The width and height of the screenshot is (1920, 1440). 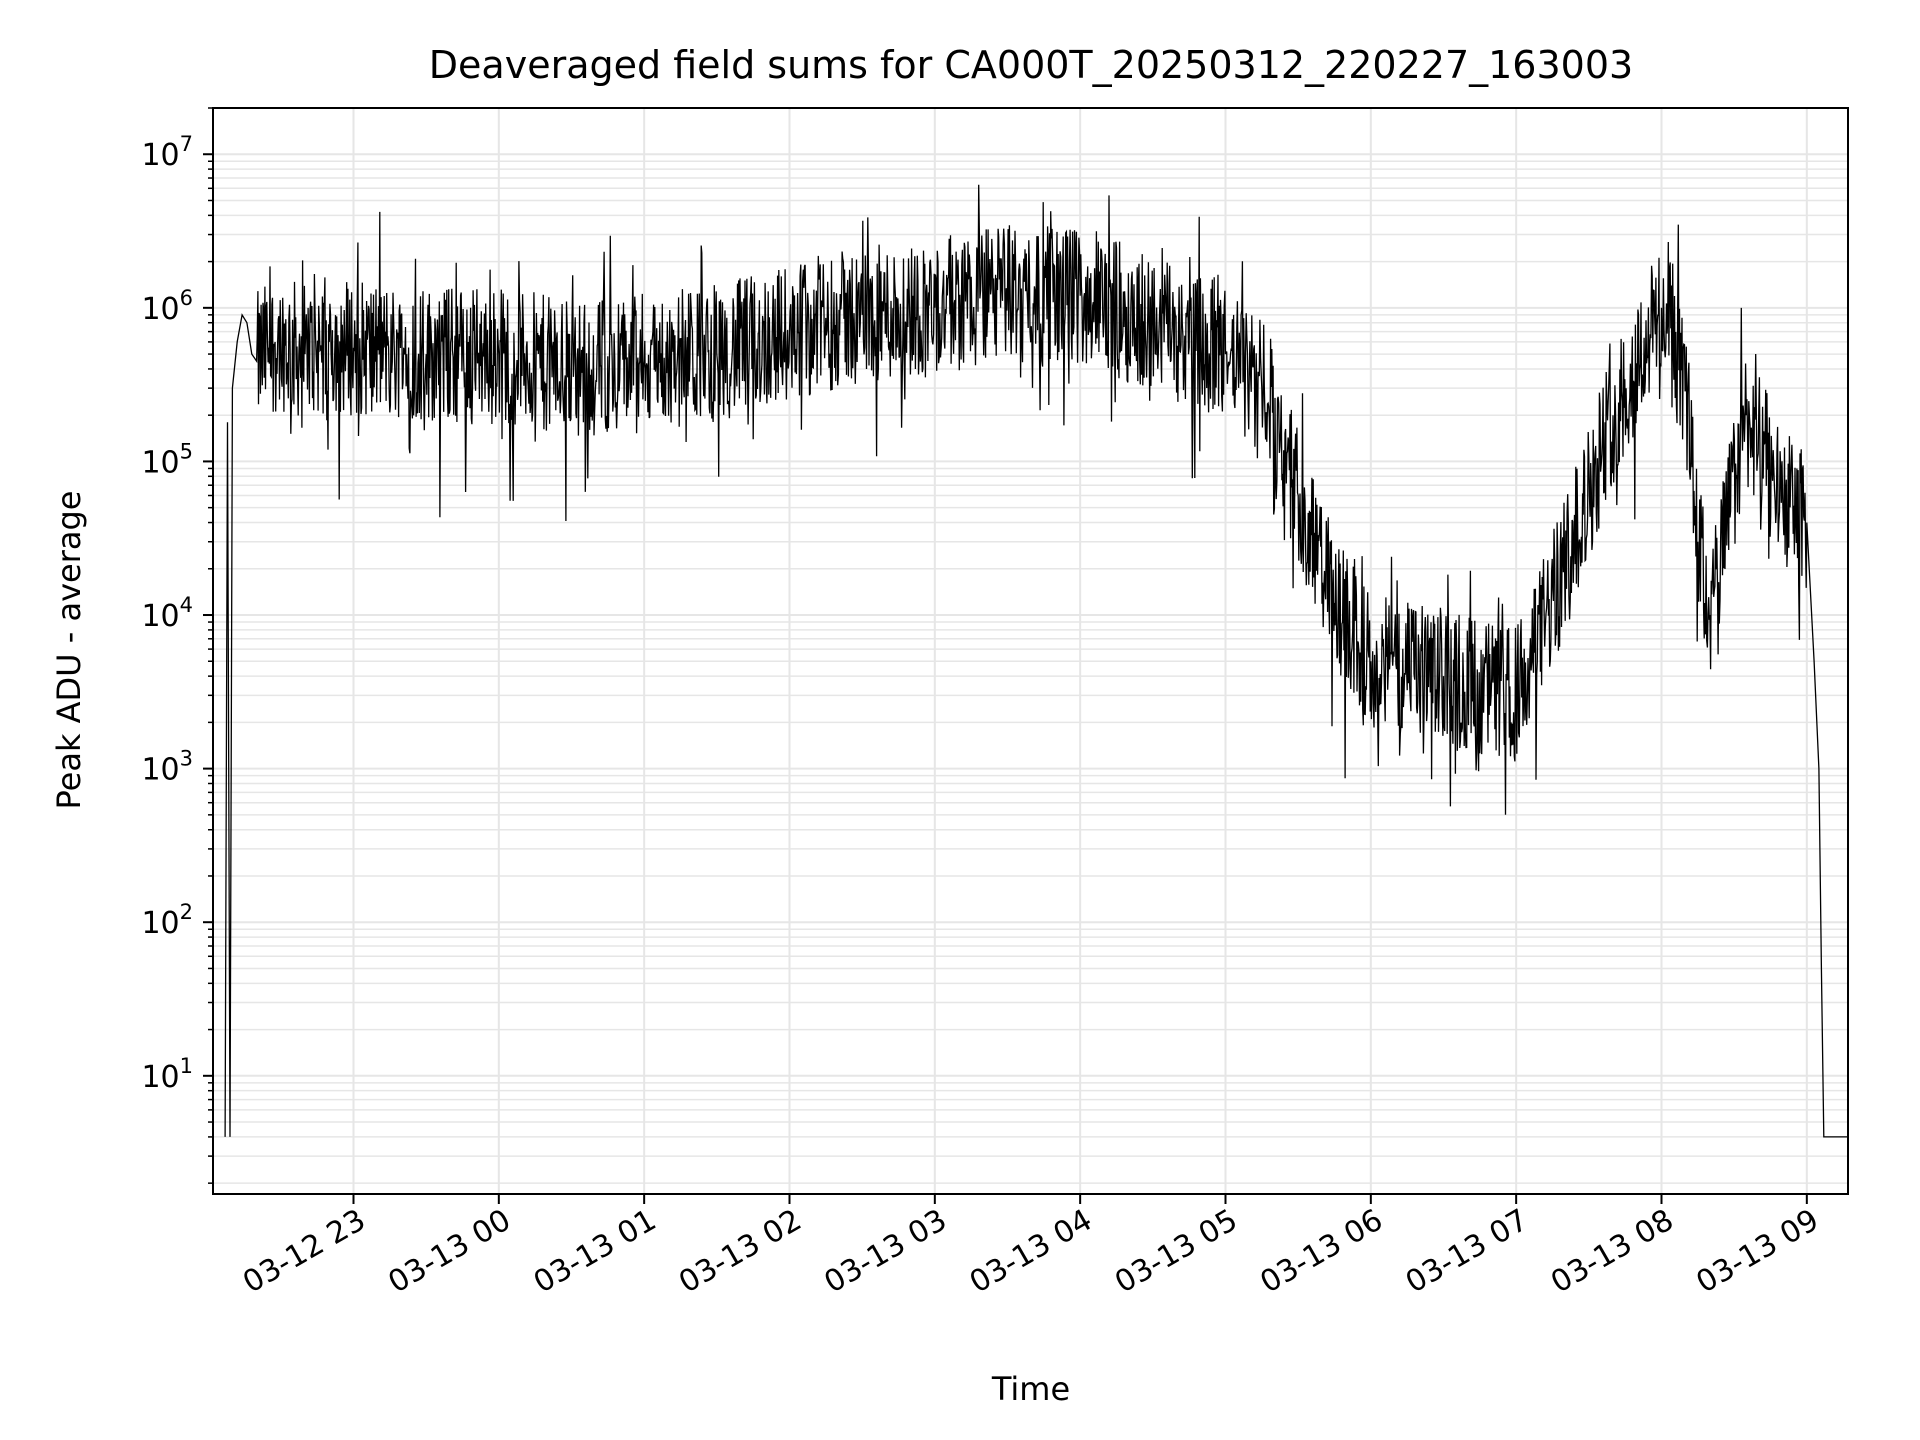 I want to click on y-tick-label: 10⁶, so click(x=167, y=306).